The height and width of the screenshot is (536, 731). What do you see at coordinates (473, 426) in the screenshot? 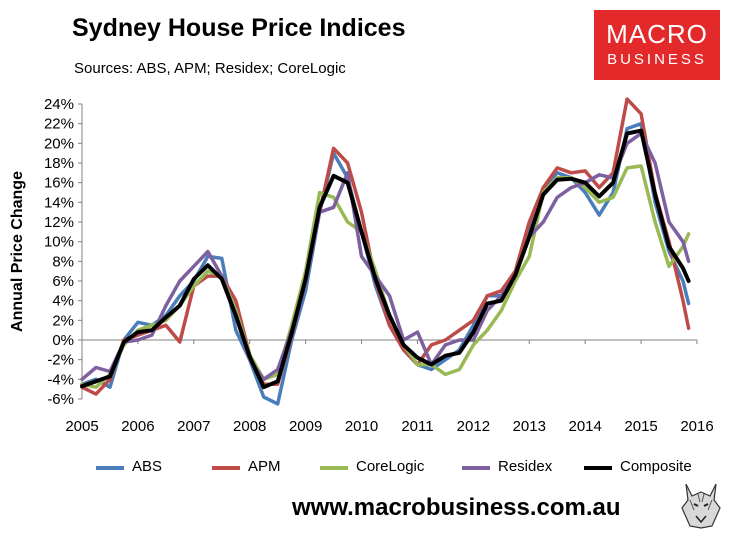
I see `x-tick-label: 2012` at bounding box center [473, 426].